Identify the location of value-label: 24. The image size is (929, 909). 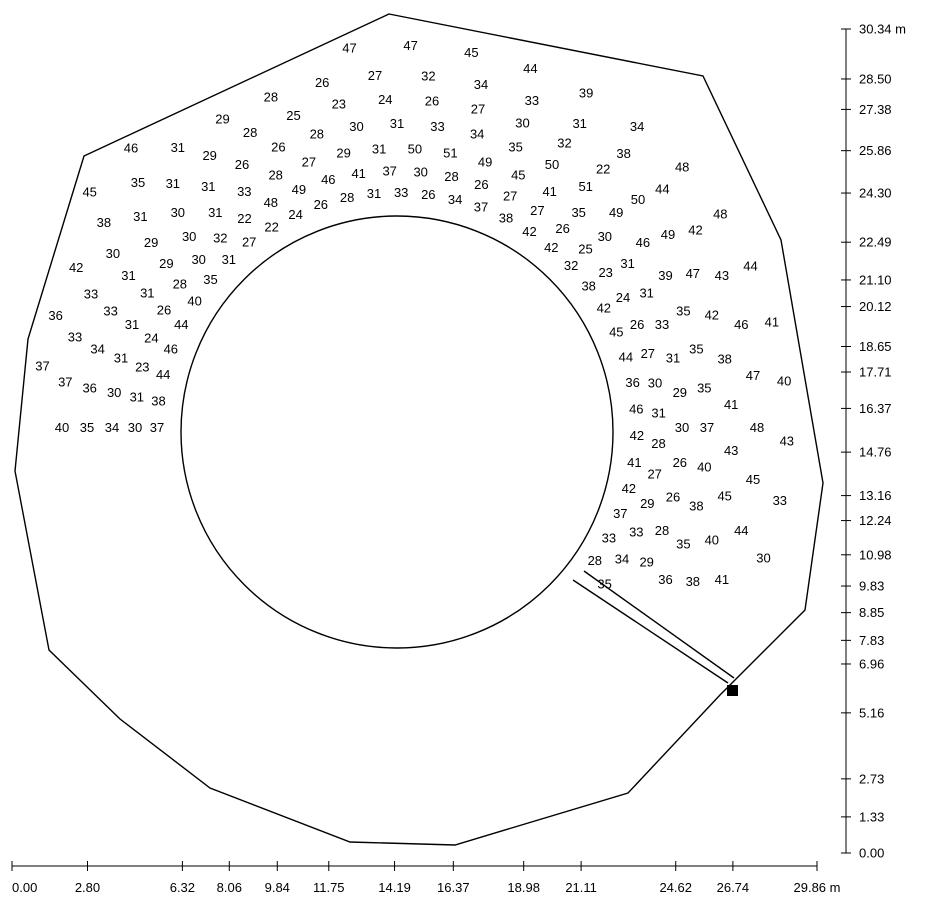
(295, 214).